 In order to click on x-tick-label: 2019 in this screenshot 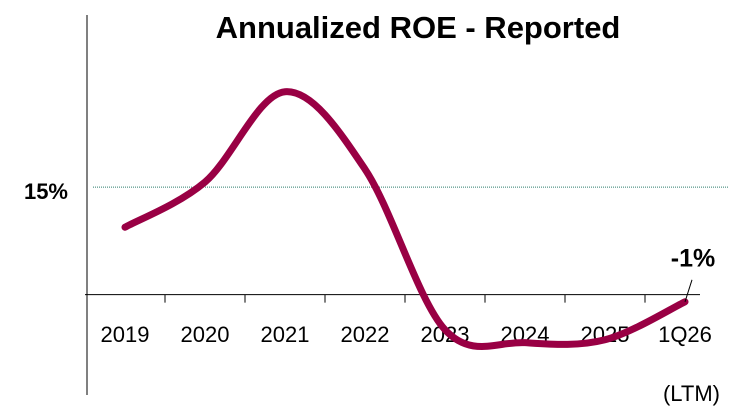, I will do `click(125, 334)`.